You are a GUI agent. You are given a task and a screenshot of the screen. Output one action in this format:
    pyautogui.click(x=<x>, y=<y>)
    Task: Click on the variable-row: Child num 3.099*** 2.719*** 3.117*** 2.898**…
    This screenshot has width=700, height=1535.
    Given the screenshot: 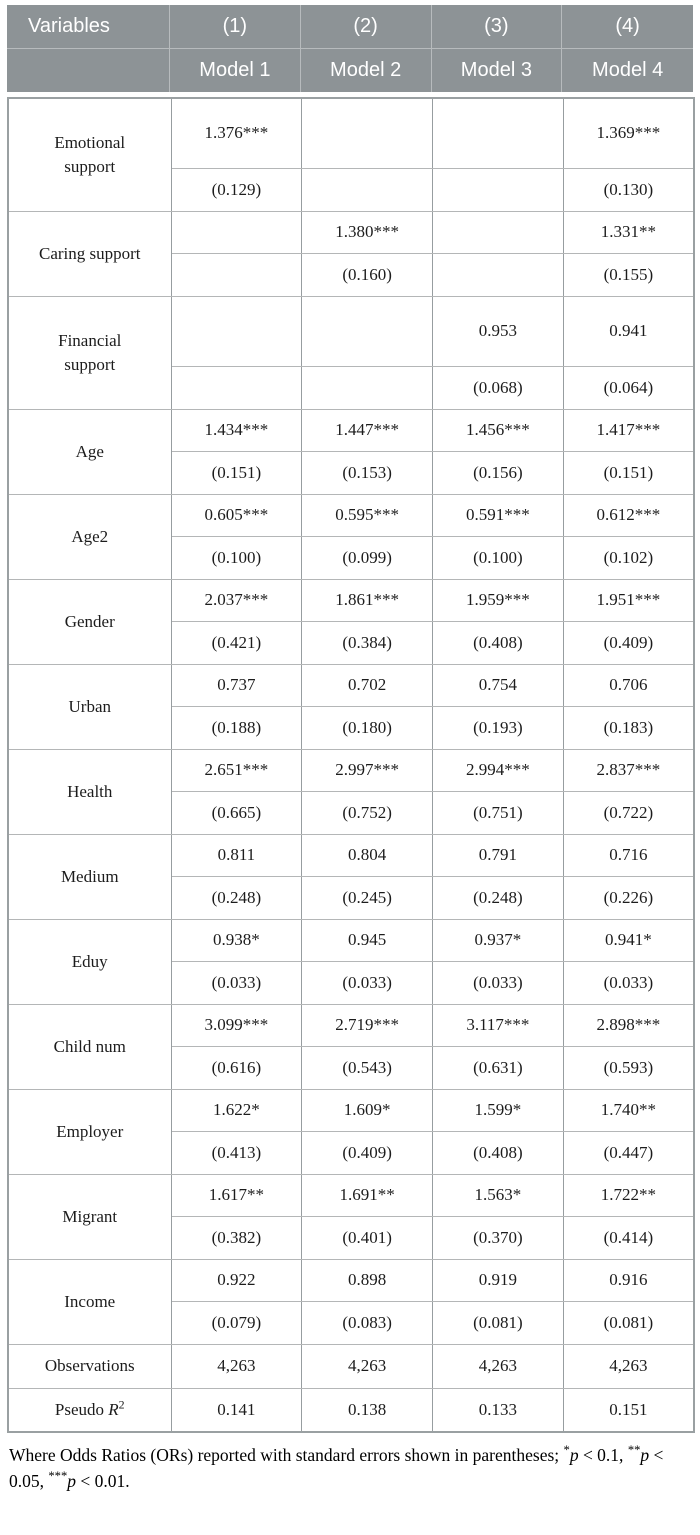 What is the action you would take?
    pyautogui.click(x=351, y=1046)
    